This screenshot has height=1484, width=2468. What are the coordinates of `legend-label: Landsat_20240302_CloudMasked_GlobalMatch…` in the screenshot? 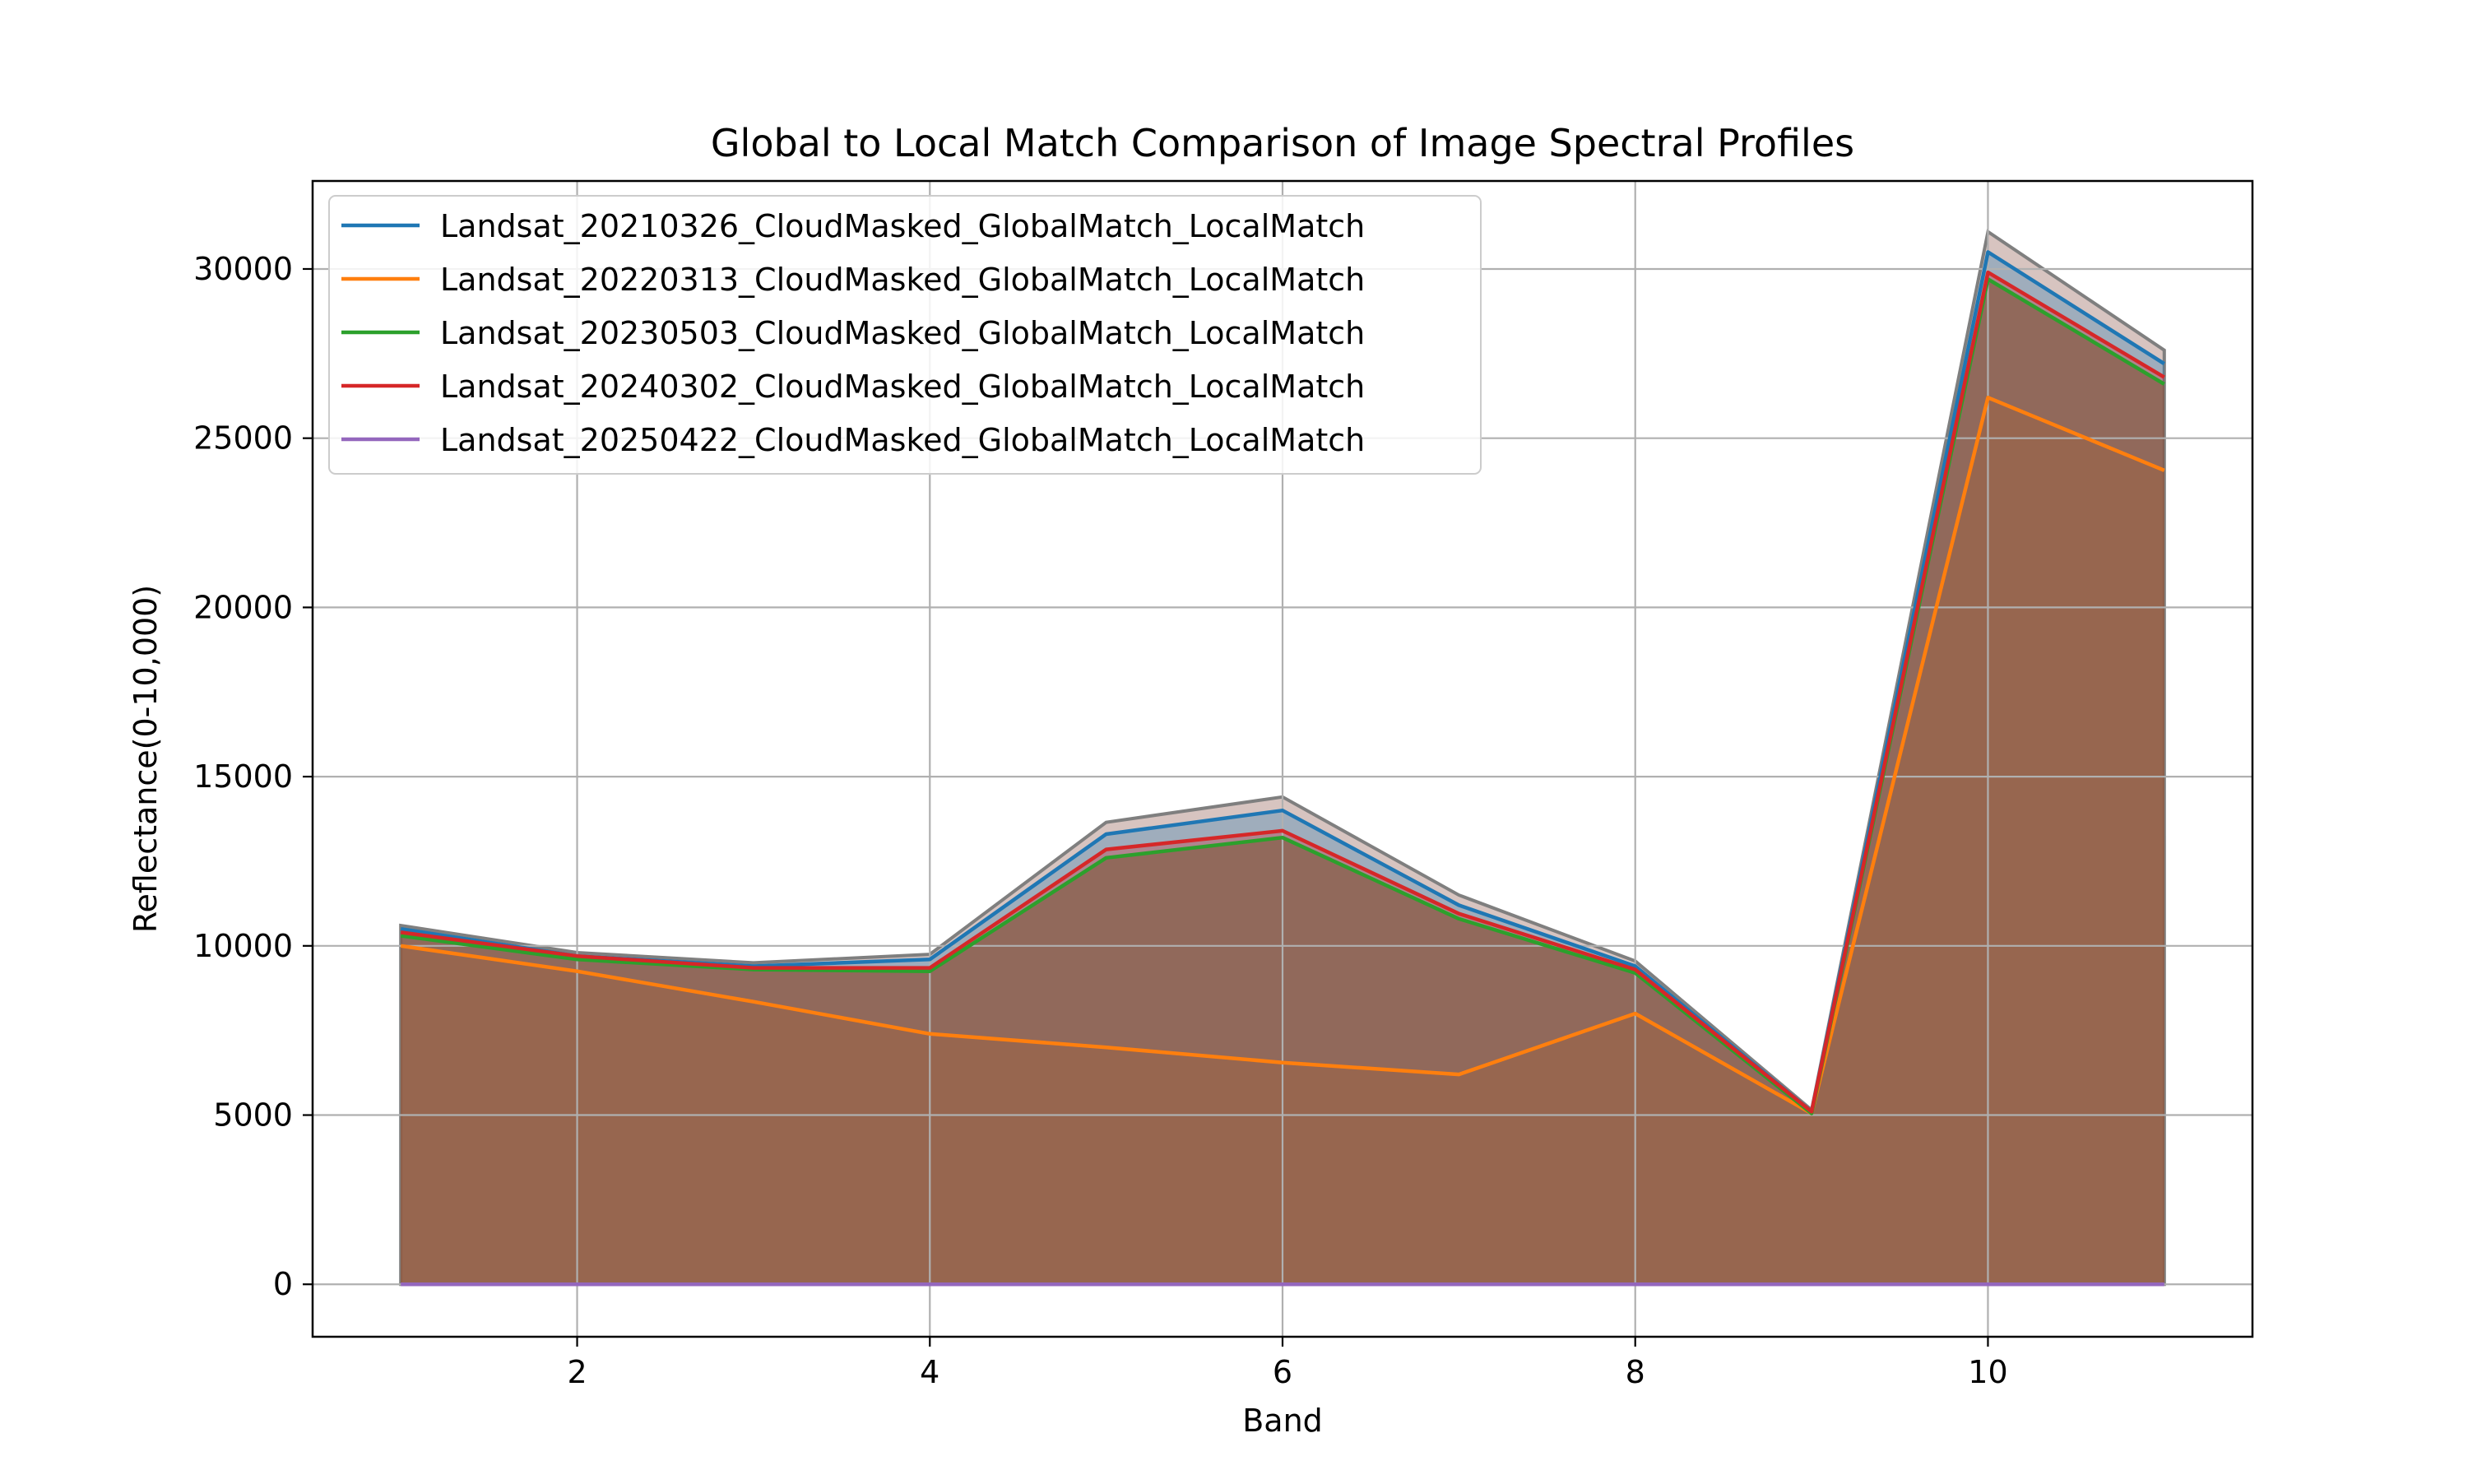 It's located at (902, 387).